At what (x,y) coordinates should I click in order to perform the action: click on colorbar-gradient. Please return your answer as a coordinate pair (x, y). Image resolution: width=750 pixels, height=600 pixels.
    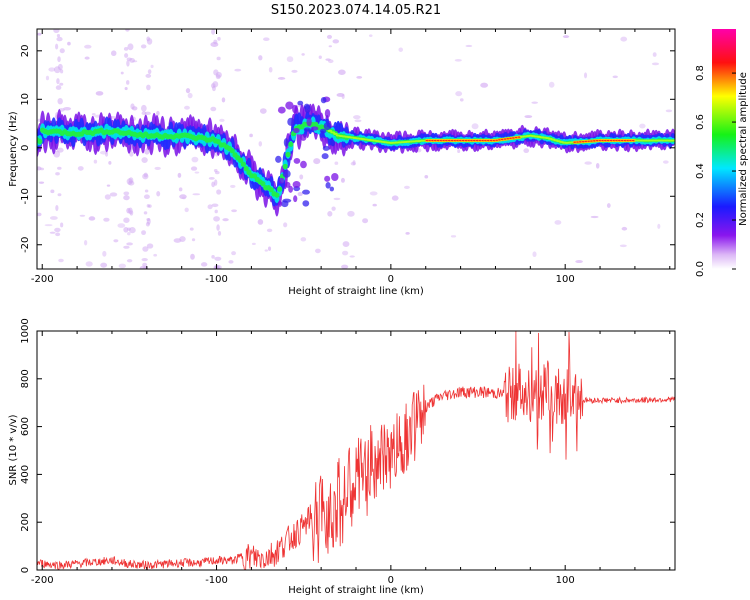
    Looking at the image, I should click on (724, 149).